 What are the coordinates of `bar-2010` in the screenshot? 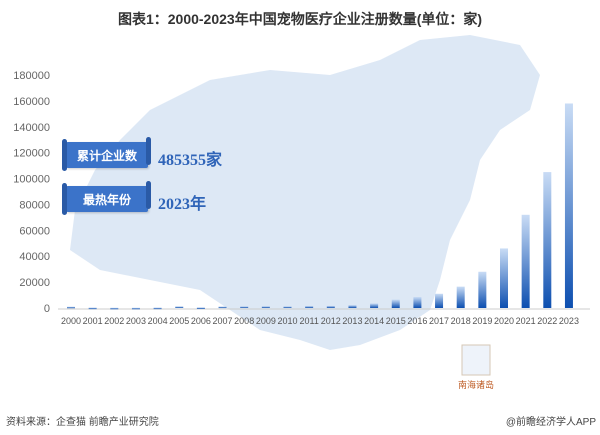 It's located at (287, 307).